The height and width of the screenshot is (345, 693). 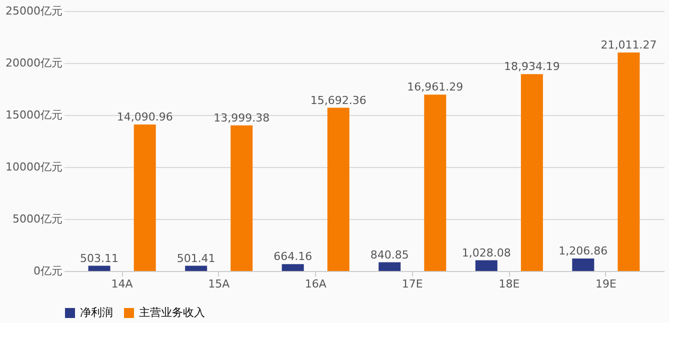 I want to click on data-label: 18,934.19, so click(x=532, y=67).